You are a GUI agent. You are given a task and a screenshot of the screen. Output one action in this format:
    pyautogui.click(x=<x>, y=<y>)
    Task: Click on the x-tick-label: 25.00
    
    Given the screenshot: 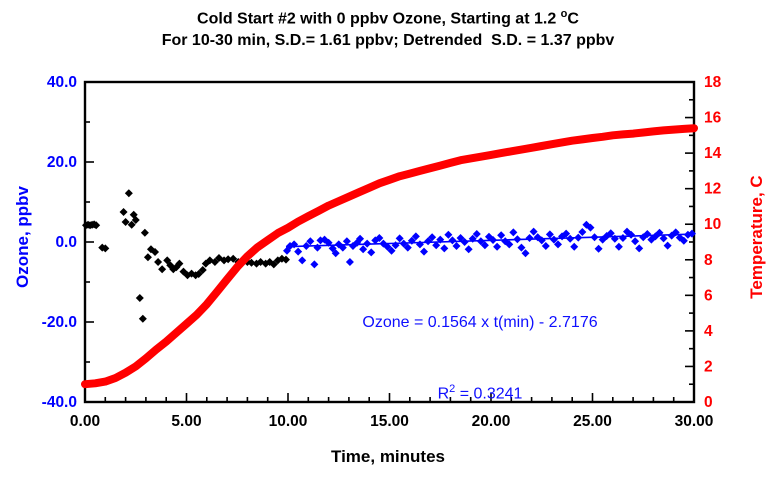 What is the action you would take?
    pyautogui.click(x=592, y=421)
    